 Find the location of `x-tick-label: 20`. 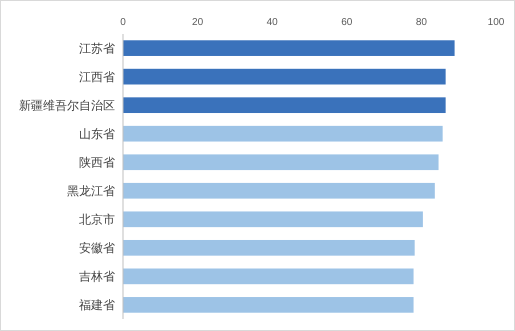

x-tick-label: 20 is located at coordinates (198, 22).